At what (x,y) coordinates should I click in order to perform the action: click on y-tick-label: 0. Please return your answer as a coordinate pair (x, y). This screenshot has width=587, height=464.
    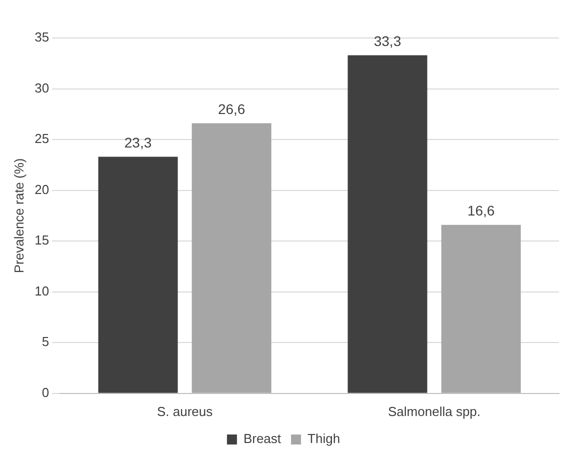
    Looking at the image, I should click on (46, 392).